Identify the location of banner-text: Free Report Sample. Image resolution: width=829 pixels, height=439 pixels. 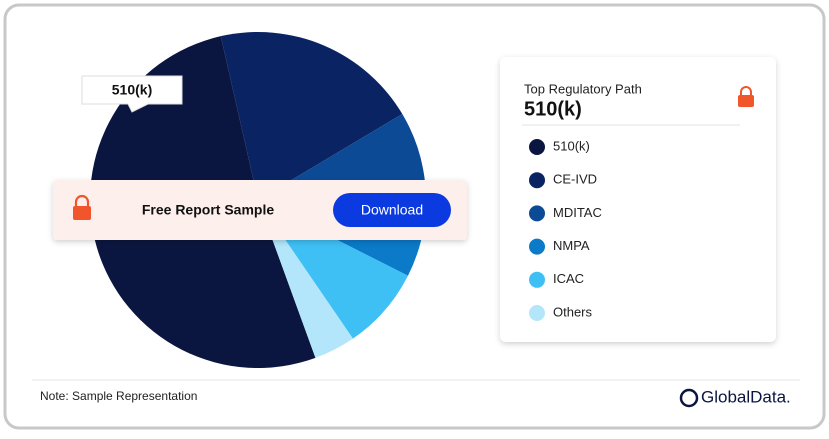
(208, 210).